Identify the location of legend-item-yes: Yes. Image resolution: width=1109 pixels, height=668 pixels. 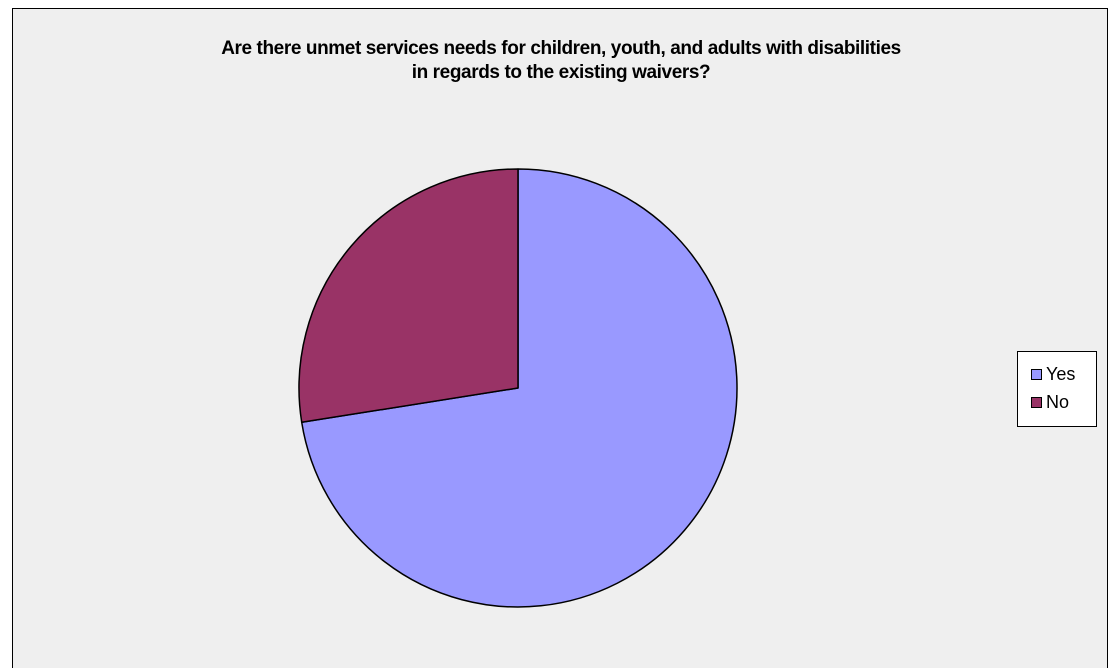
(1057, 374).